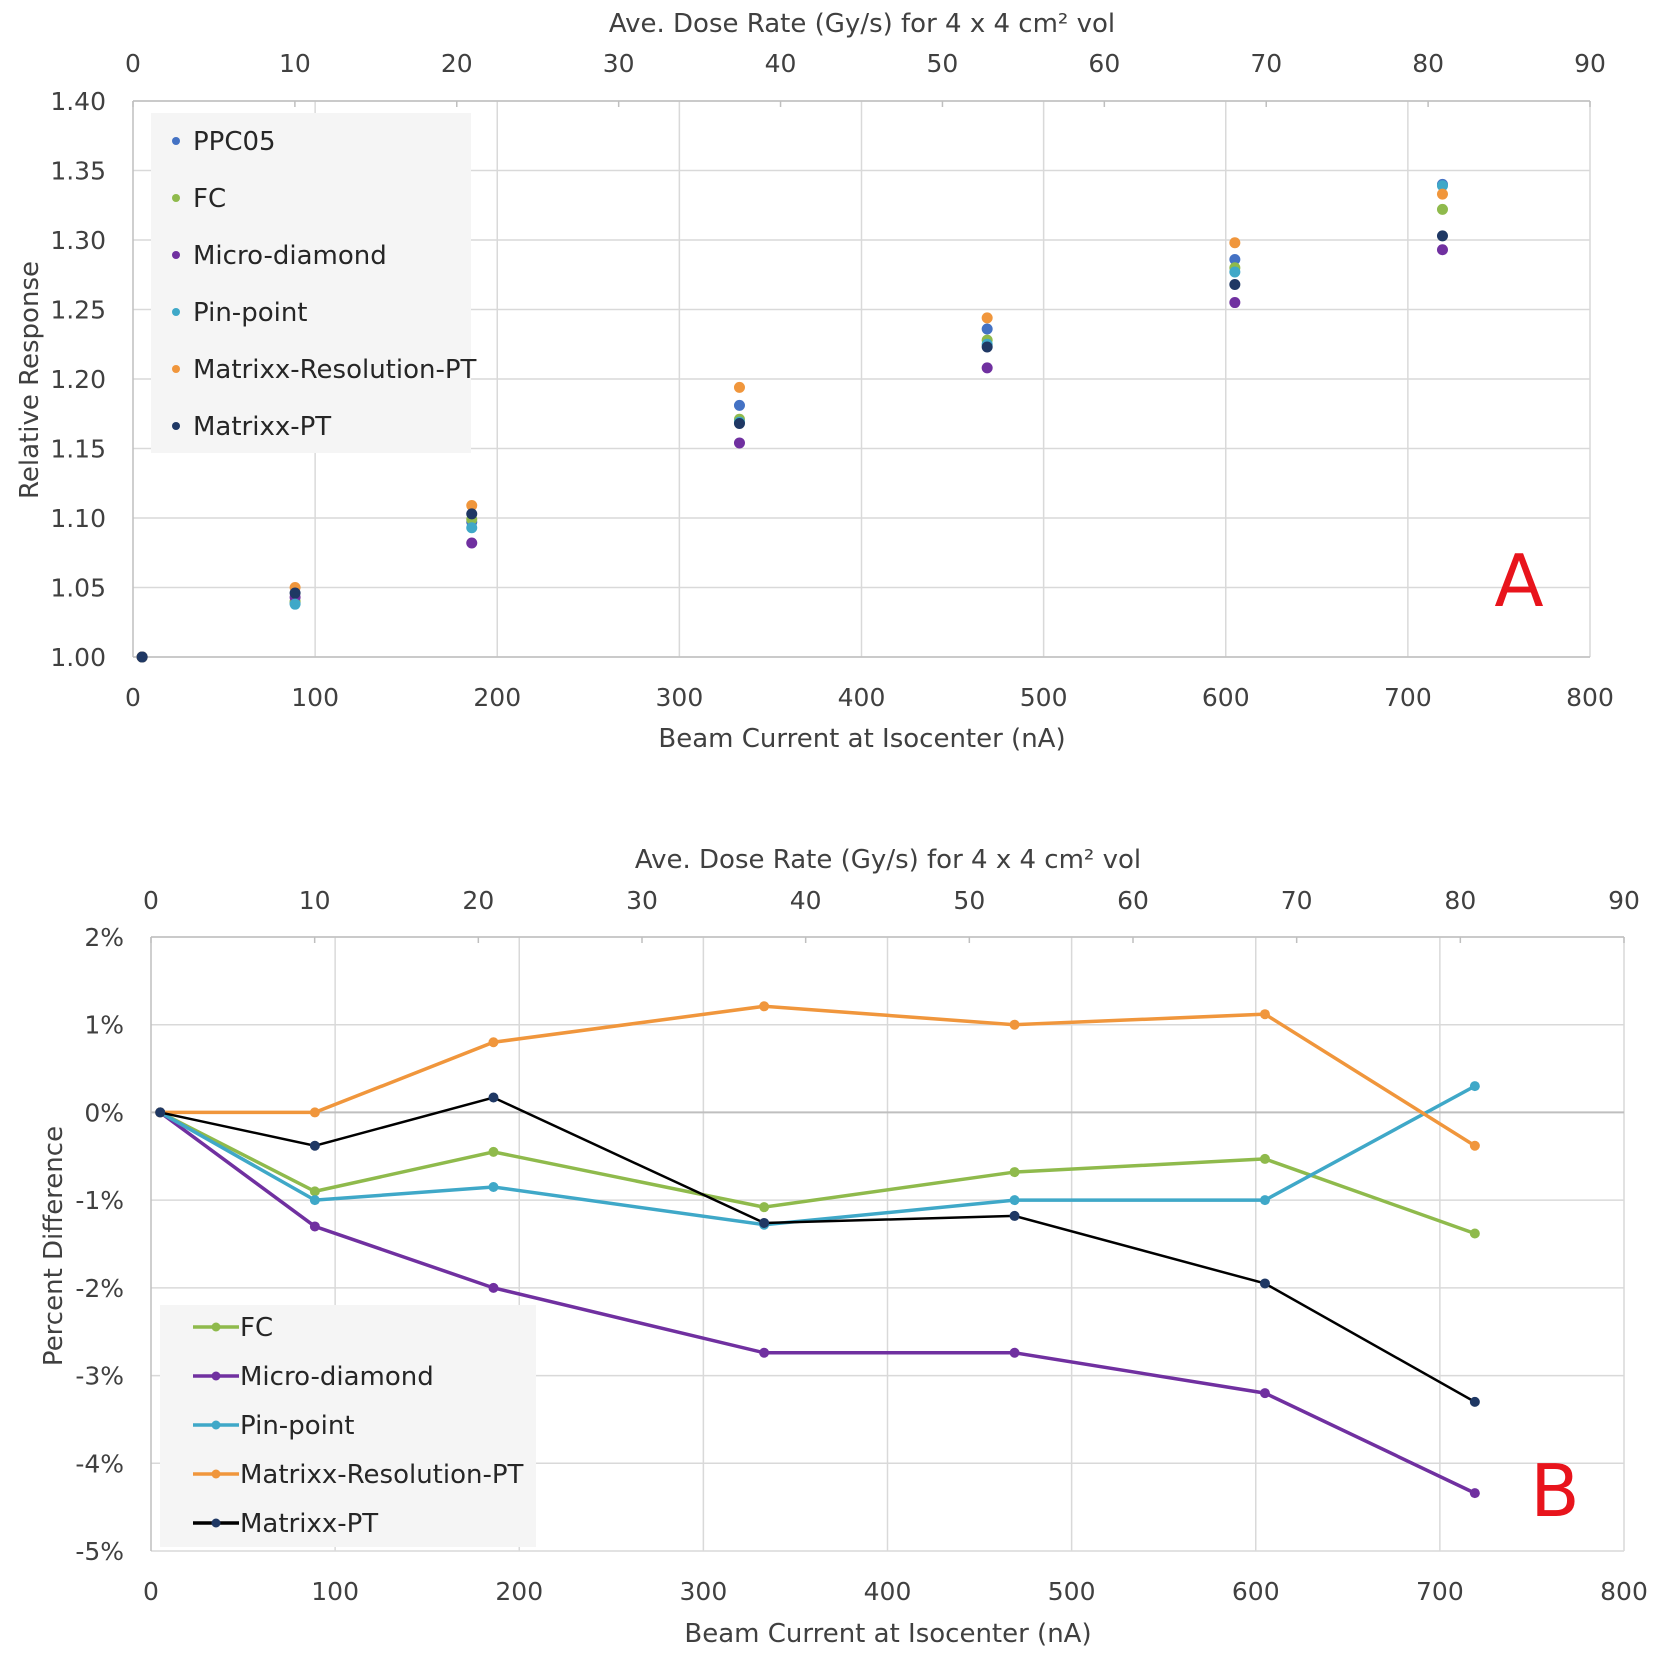 This screenshot has width=1654, height=1654. What do you see at coordinates (862, 24) in the screenshot?
I see `chart-a-top-axis-title: Ave. Dose Rate (Gy/s) for 4 x 4 cm² vol` at bounding box center [862, 24].